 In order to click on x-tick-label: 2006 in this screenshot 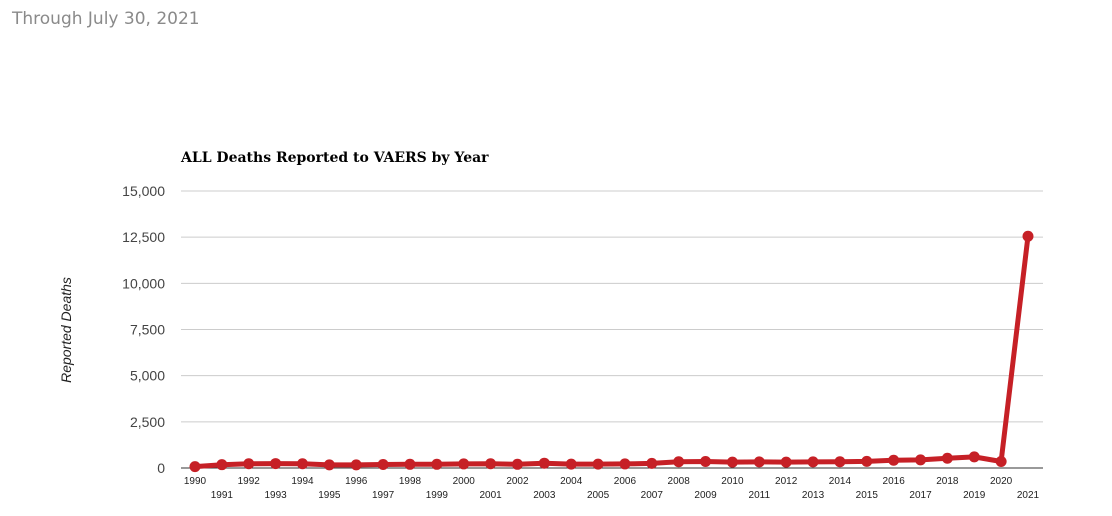, I will do `click(625, 481)`.